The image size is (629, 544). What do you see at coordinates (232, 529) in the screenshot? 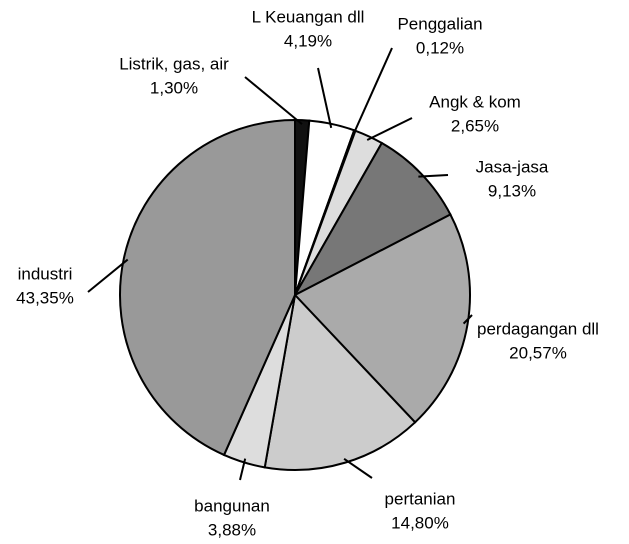
I see `slice-value-label: 3,88%` at bounding box center [232, 529].